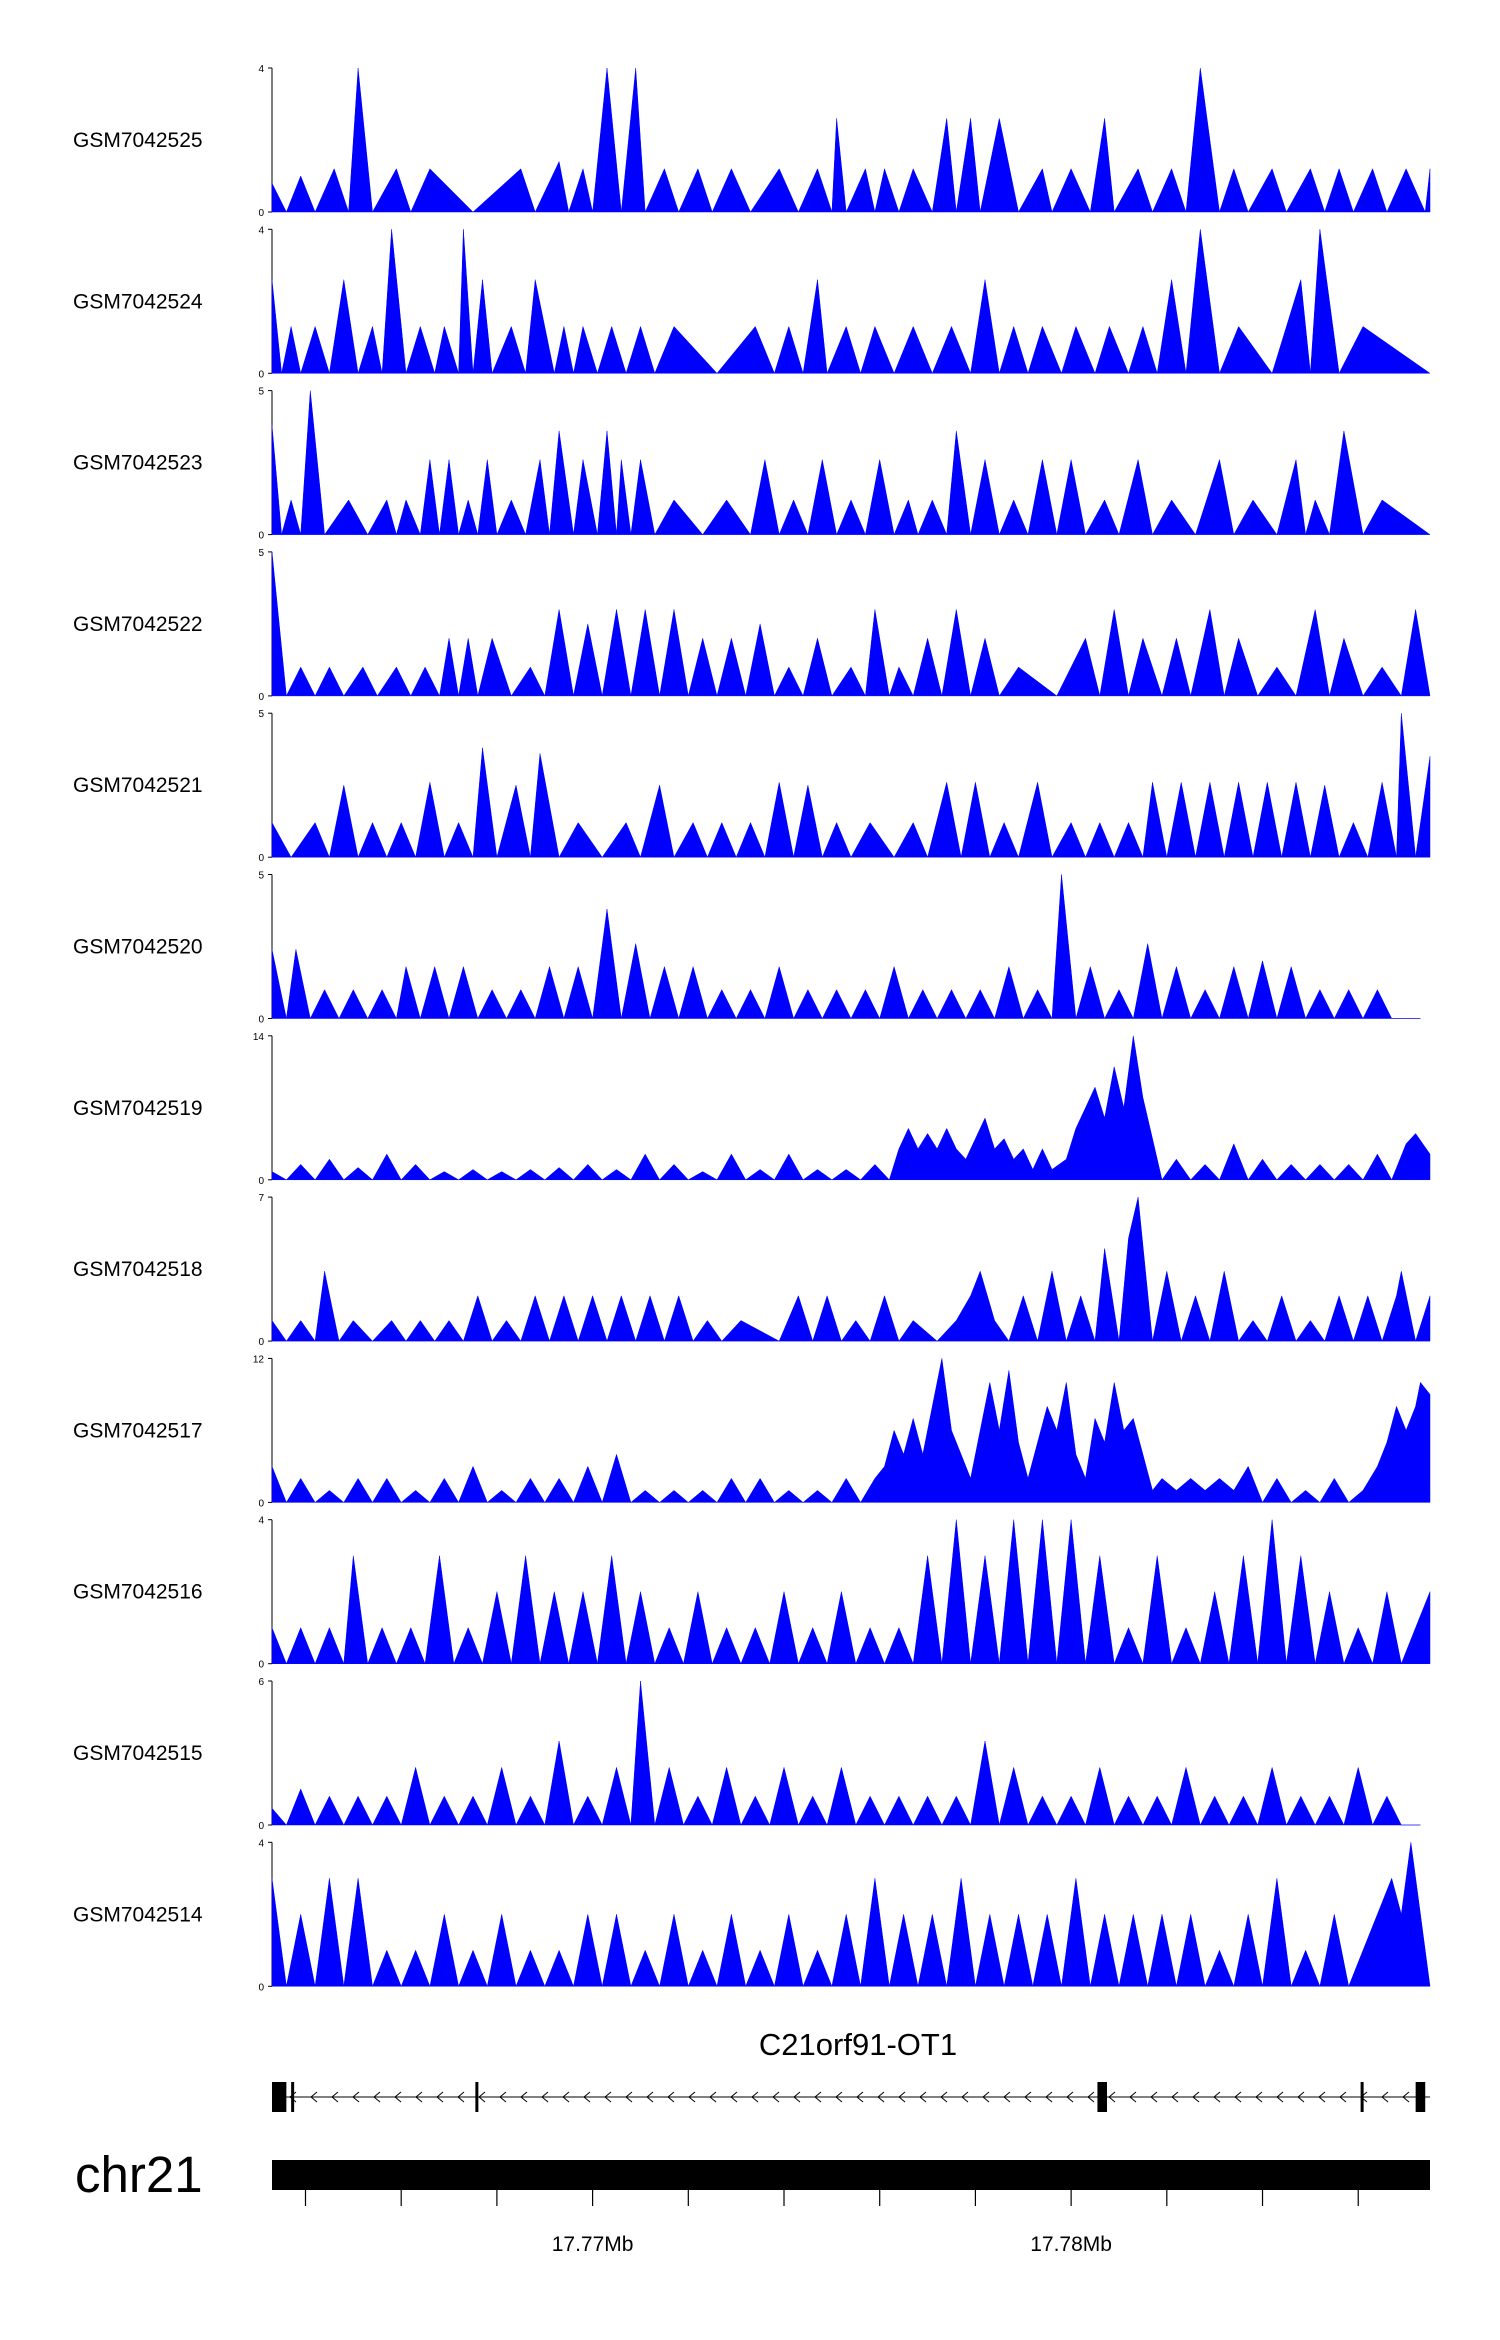  I want to click on track-GSM7042517: GSM7042517 12 0, so click(752, 1431).